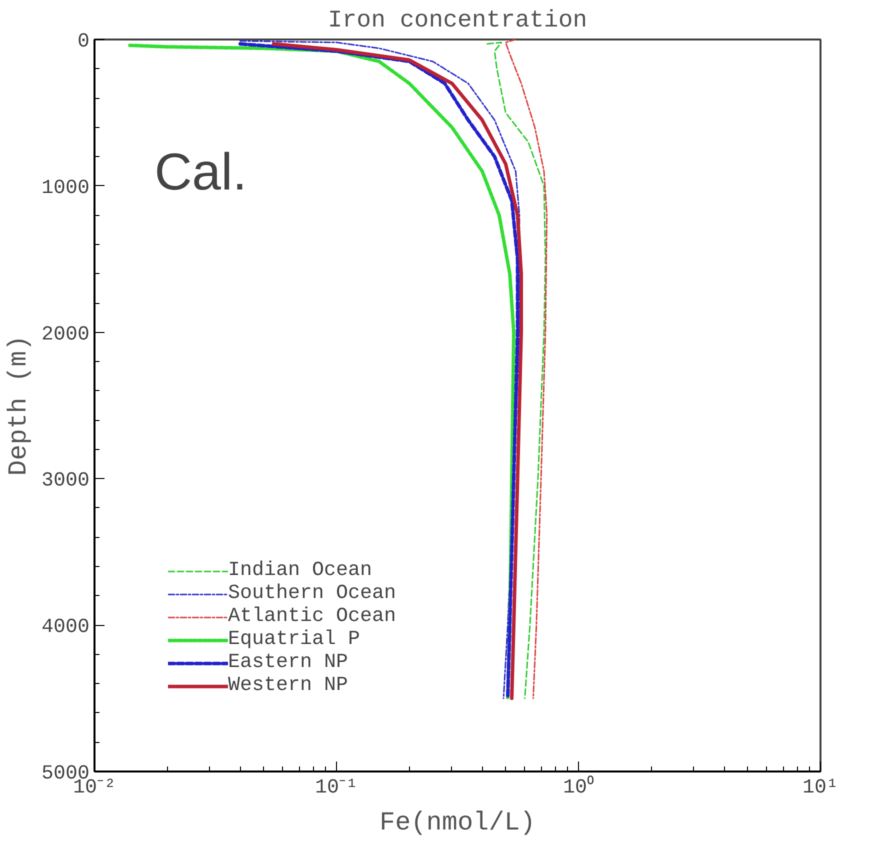 This screenshot has height=855, width=880. I want to click on legend-label: Equatrial P, so click(294, 639).